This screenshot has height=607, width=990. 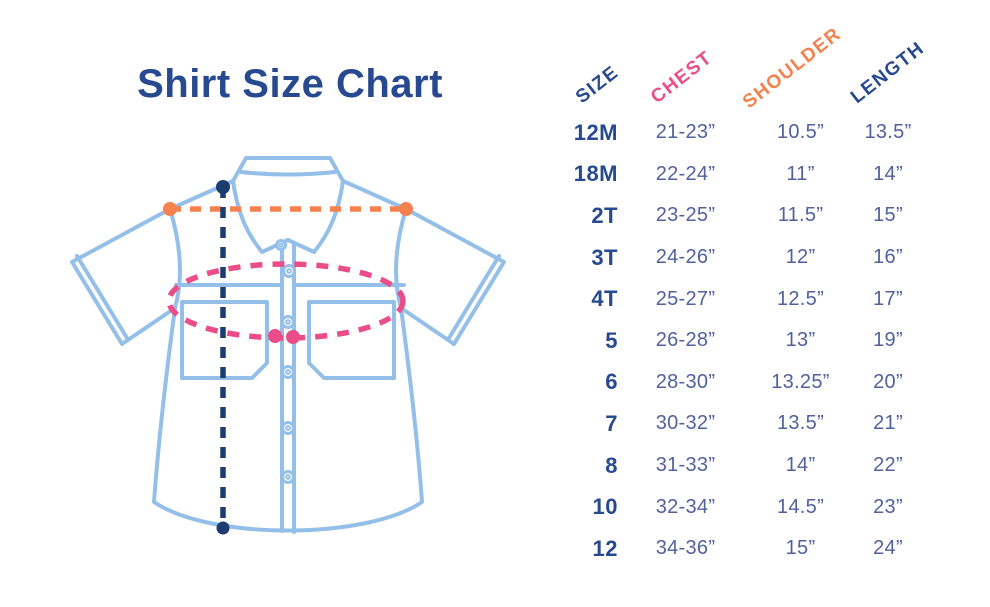 I want to click on row-3T-length: 16”, so click(x=888, y=257).